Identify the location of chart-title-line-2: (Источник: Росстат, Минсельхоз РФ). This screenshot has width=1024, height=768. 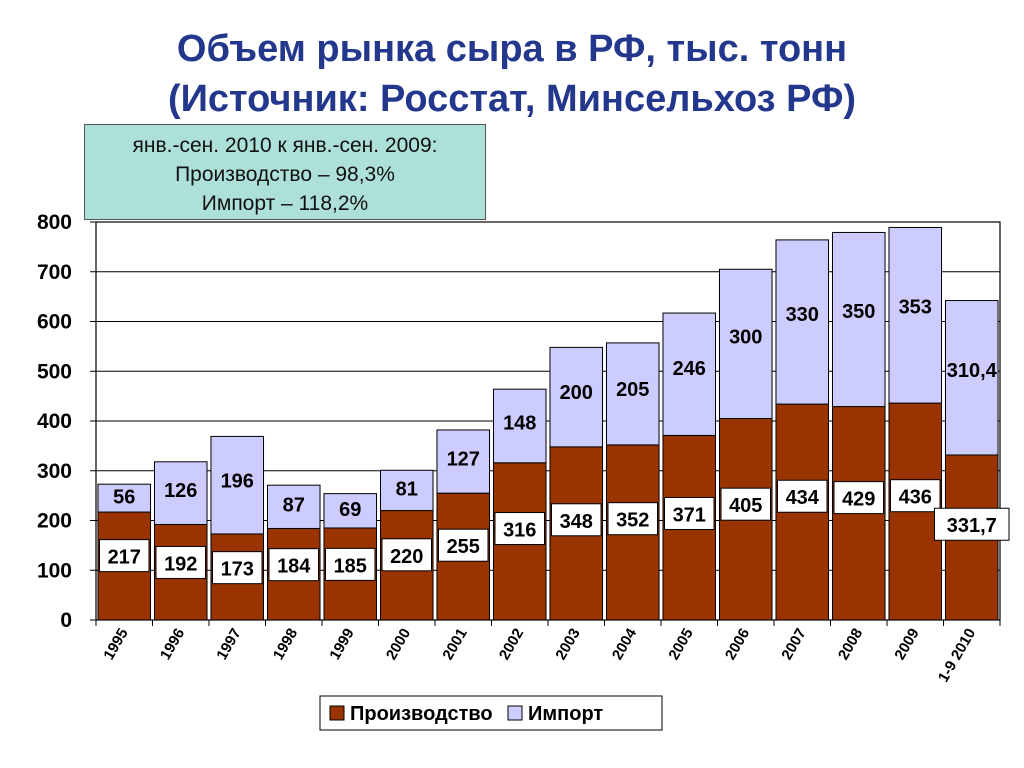
(512, 99).